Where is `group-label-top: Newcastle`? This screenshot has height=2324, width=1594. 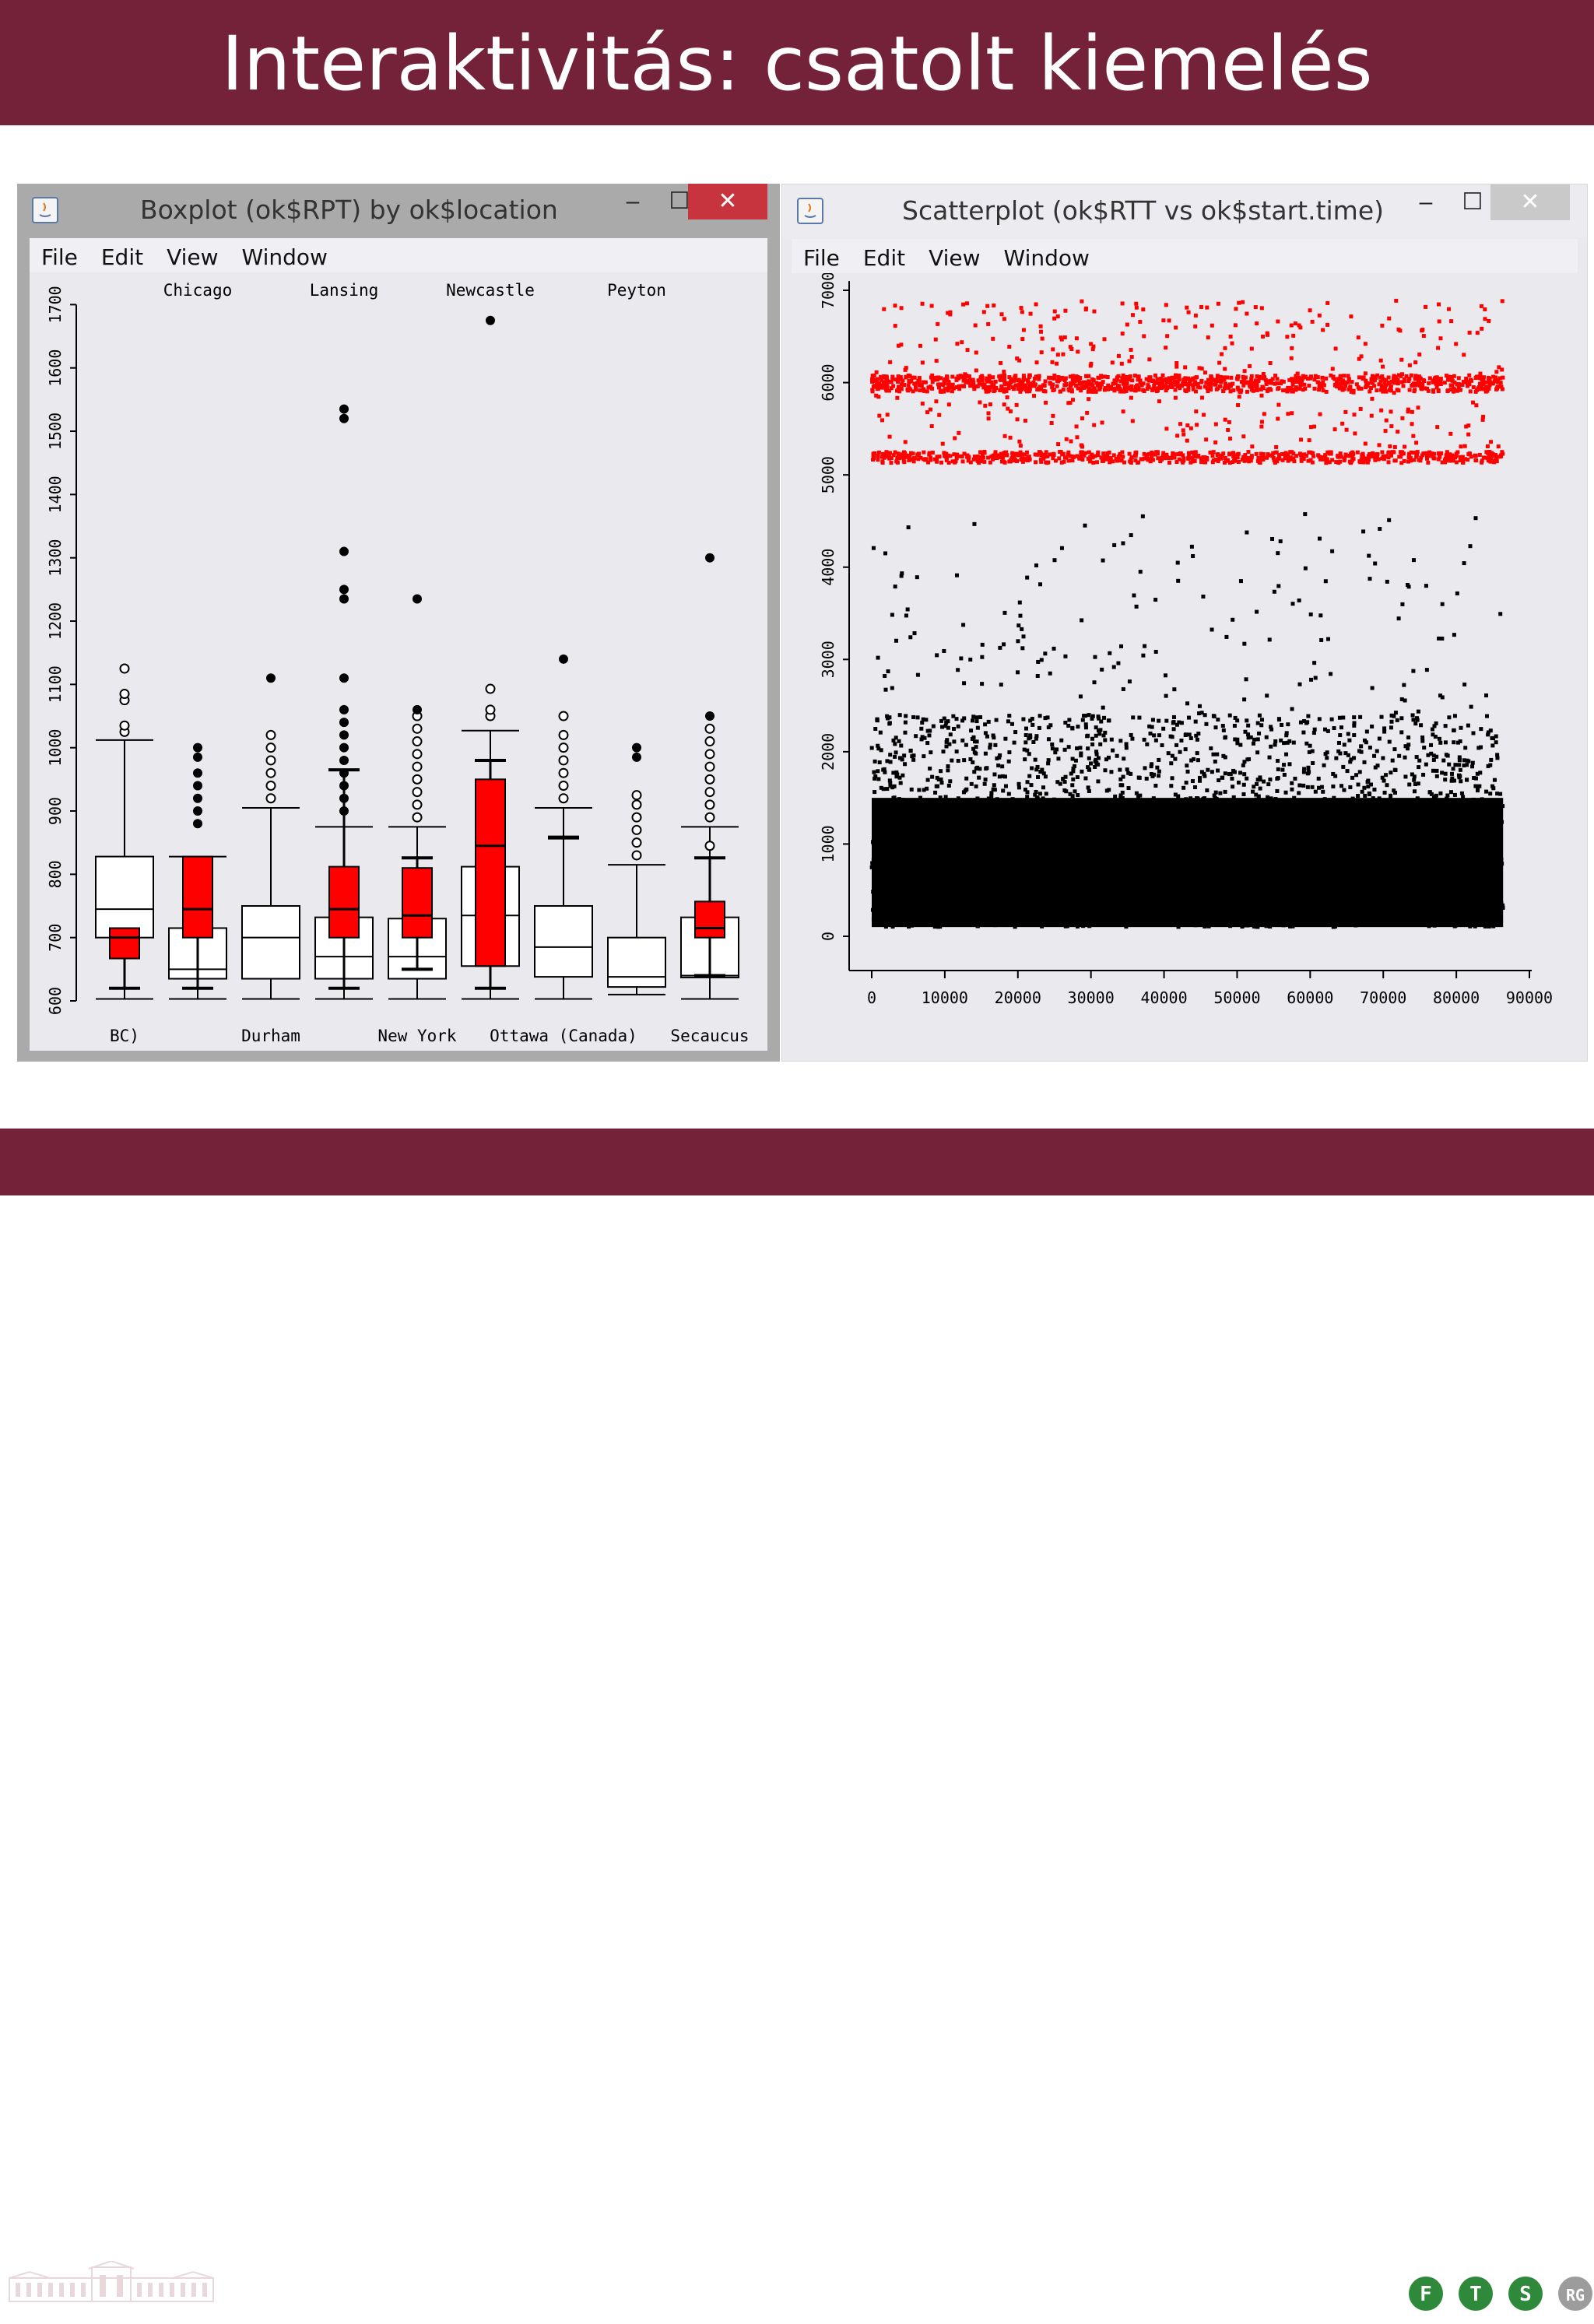 group-label-top: Newcastle is located at coordinates (490, 290).